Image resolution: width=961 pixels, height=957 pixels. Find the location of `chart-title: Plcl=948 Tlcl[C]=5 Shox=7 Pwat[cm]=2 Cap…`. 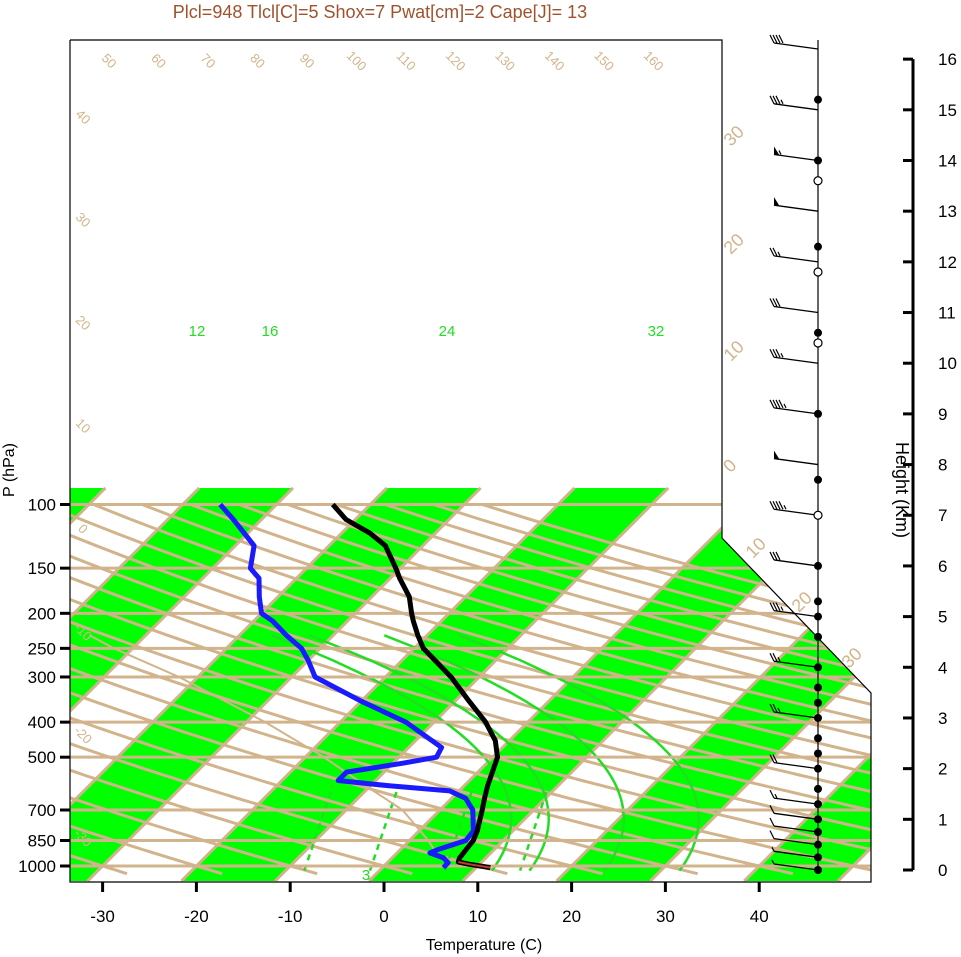

chart-title: Plcl=948 Tlcl[C]=5 Shox=7 Pwat[cm]=2 Cap… is located at coordinates (380, 12).